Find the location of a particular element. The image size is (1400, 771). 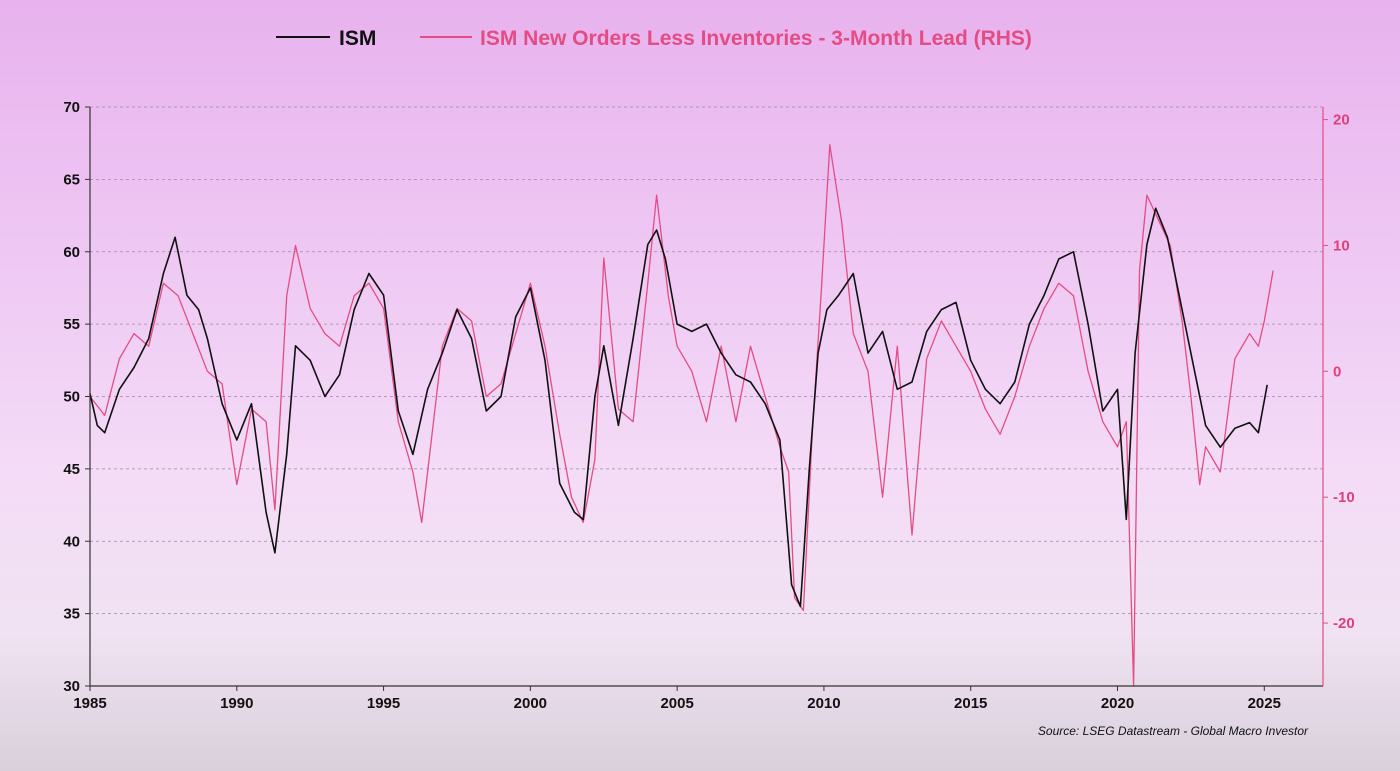

x-tick-label: 1990 is located at coordinates (236, 703).